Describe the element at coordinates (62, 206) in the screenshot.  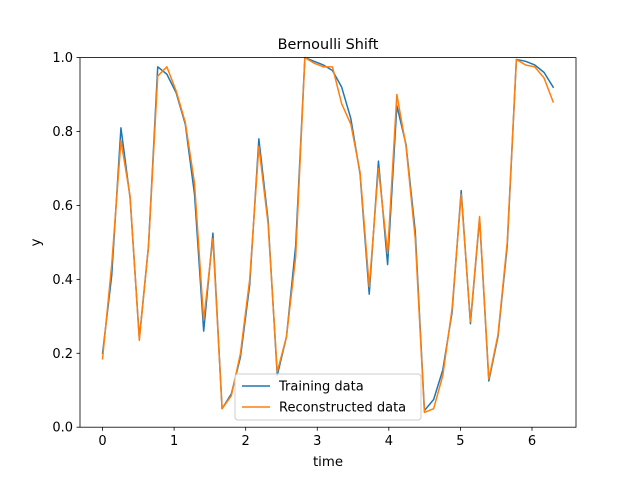
I see `y-tick-label: 0.6` at that location.